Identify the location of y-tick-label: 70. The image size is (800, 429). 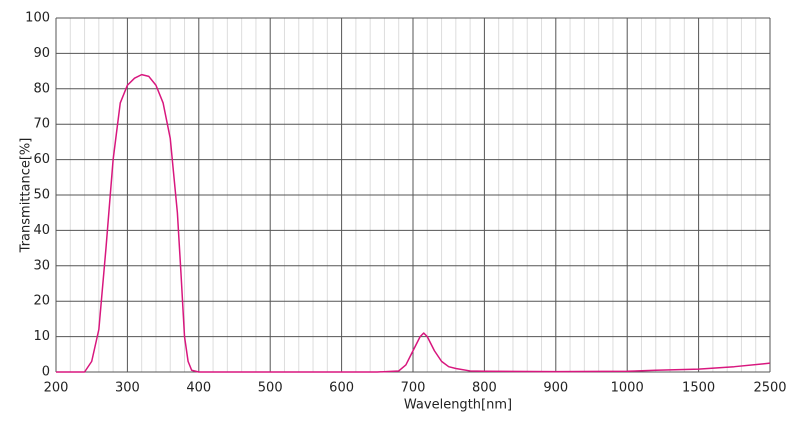
(41, 124).